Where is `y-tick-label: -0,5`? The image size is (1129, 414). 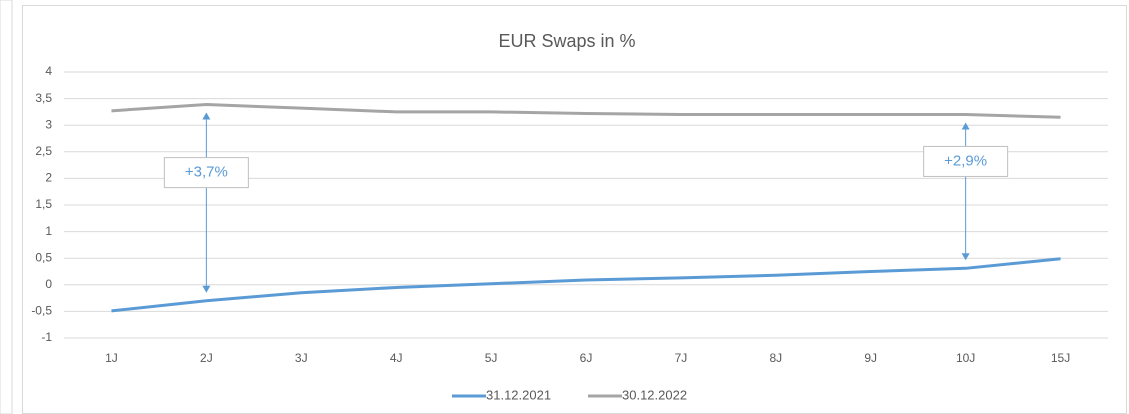
y-tick-label: -0,5 is located at coordinates (41, 311).